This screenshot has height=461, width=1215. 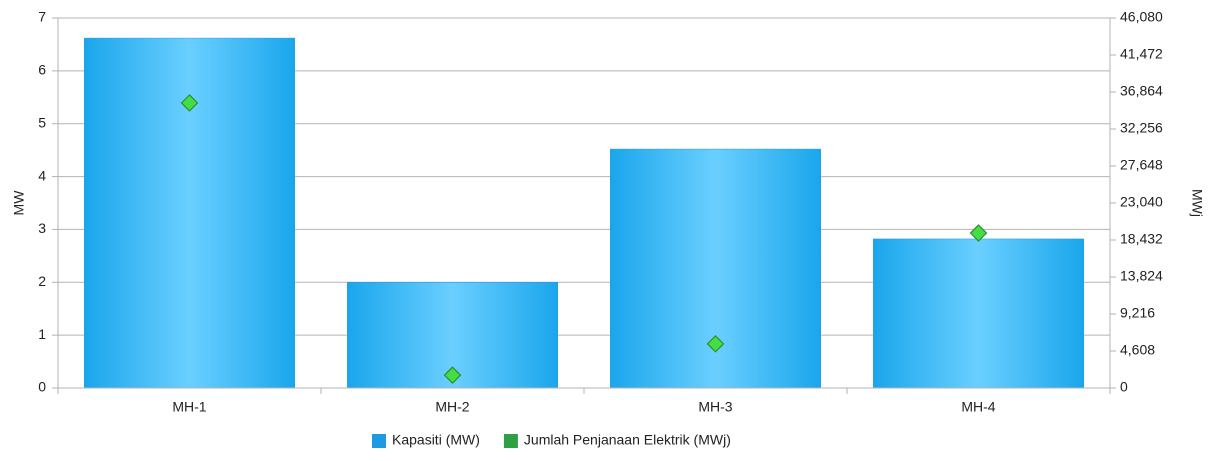 What do you see at coordinates (715, 407) in the screenshot?
I see `x-tick-label: MH-3` at bounding box center [715, 407].